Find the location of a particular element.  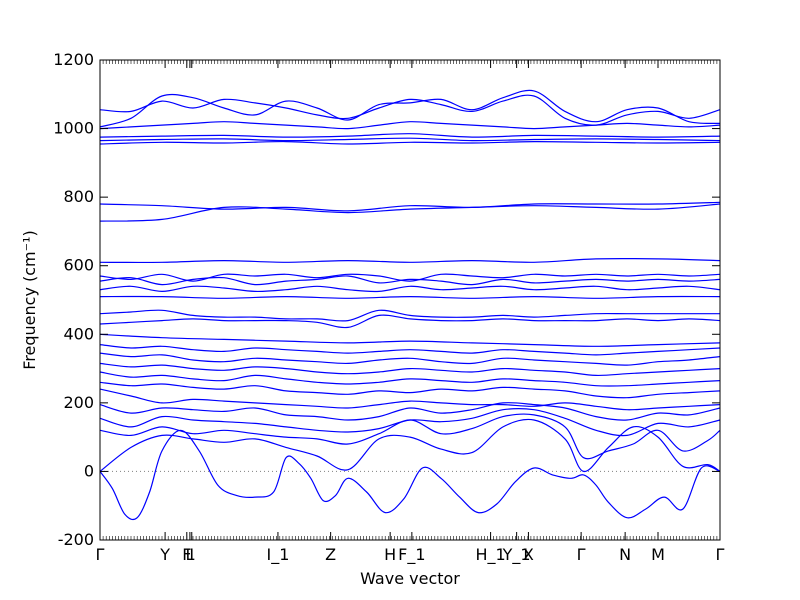

y-tick-label: -200 is located at coordinates (76, 539).